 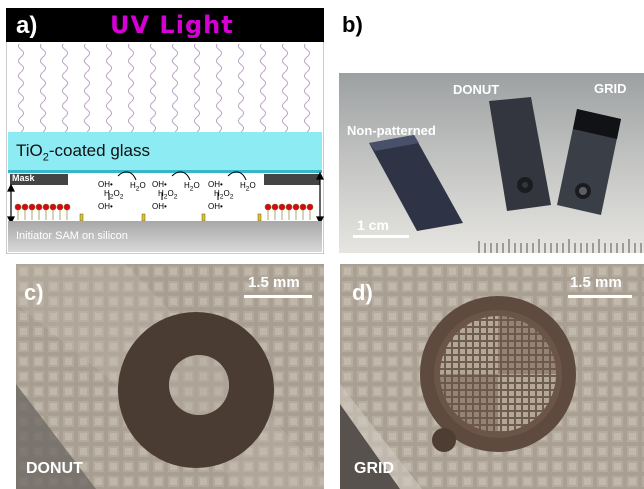 What do you see at coordinates (192, 187) in the screenshot?
I see `water-2: H2O` at bounding box center [192, 187].